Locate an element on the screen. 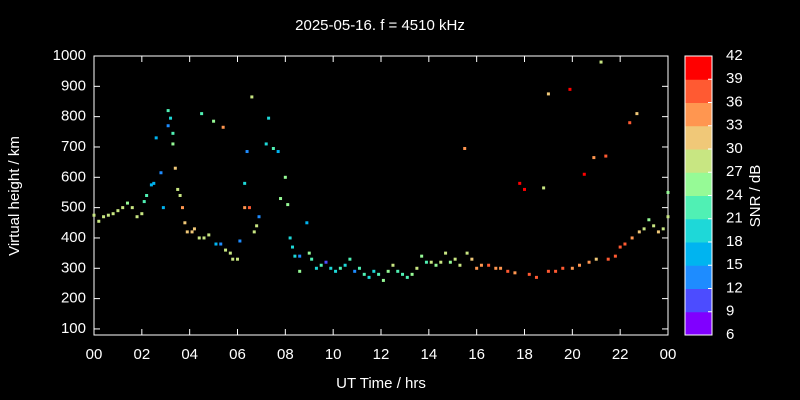  x-tick-label: 02 is located at coordinates (141, 354).